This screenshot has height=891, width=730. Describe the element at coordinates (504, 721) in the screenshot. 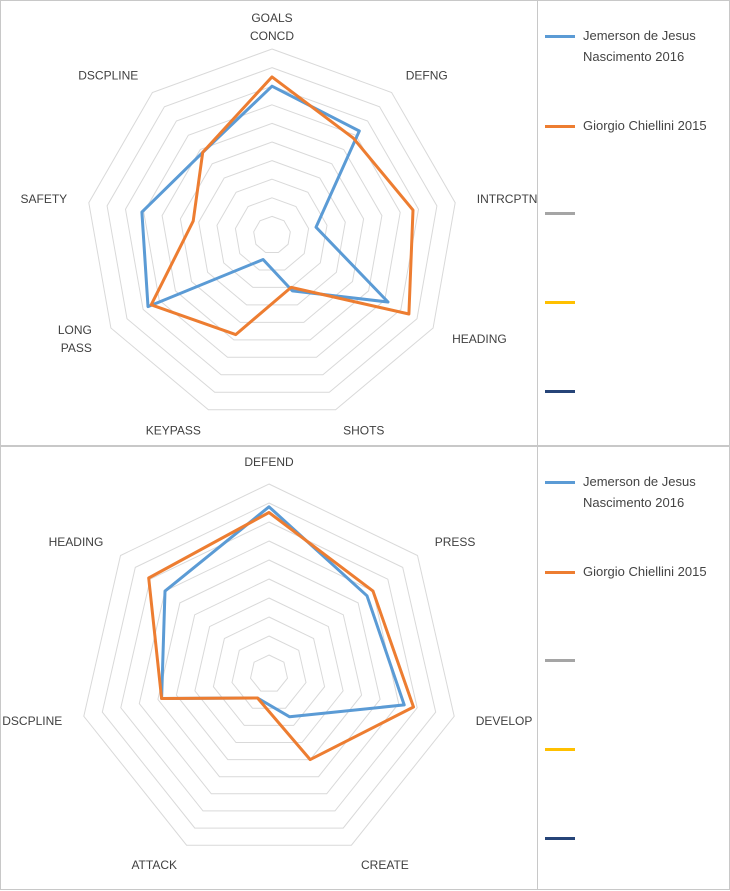

I see `axis-label: DEVELOP` at that location.